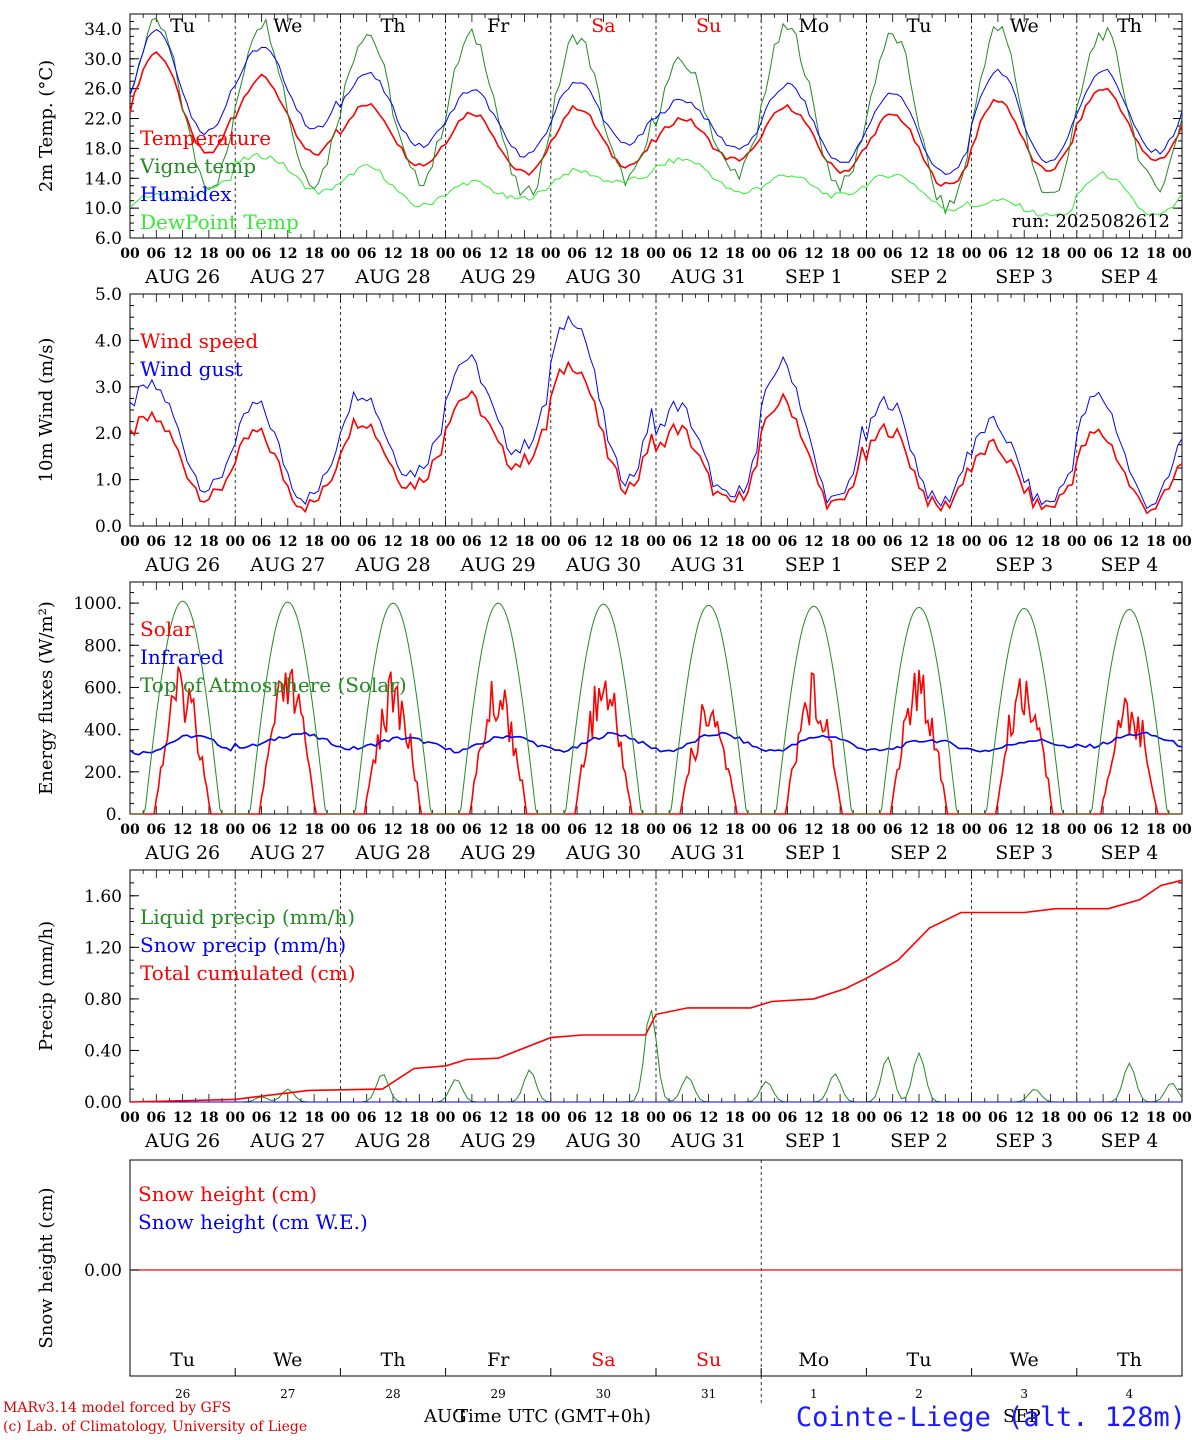 This screenshot has height=1440, width=1194. Describe the element at coordinates (287, 277) in the screenshot. I see `x-date-label: AUG 27` at that location.